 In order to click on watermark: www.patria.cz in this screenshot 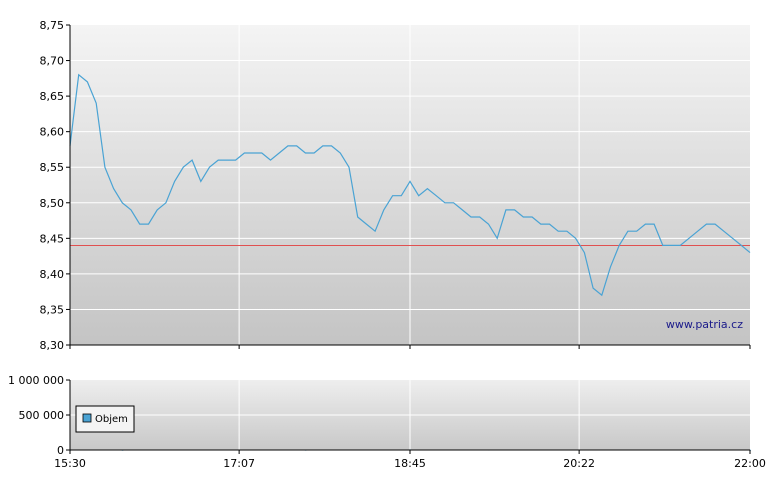, I will do `click(704, 324)`.